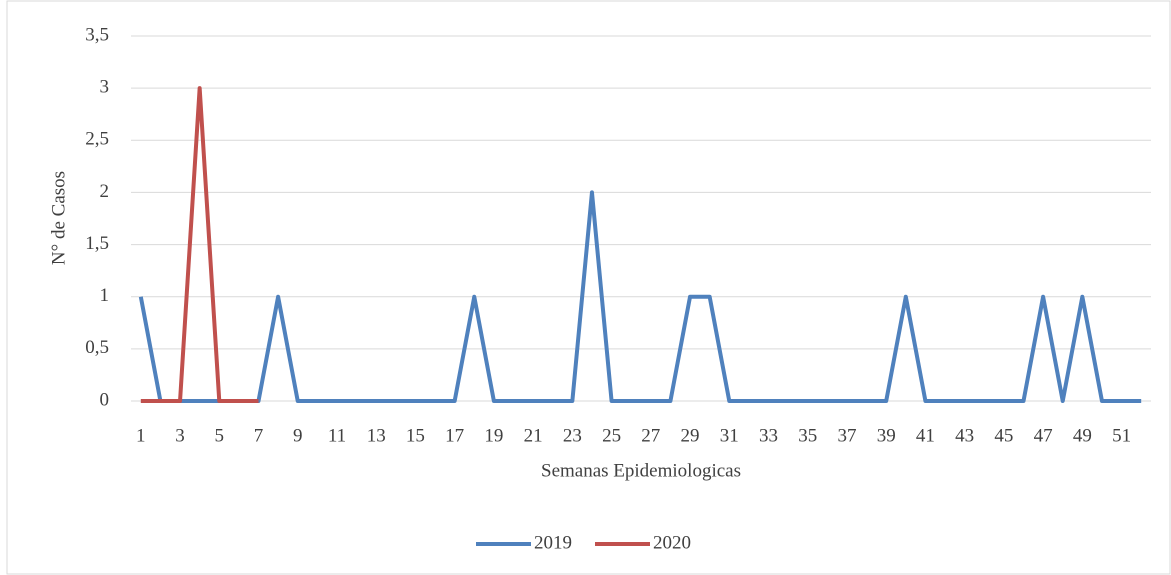 This screenshot has height=575, width=1171. Describe the element at coordinates (376, 435) in the screenshot. I see `x-tick-label: 13` at that location.